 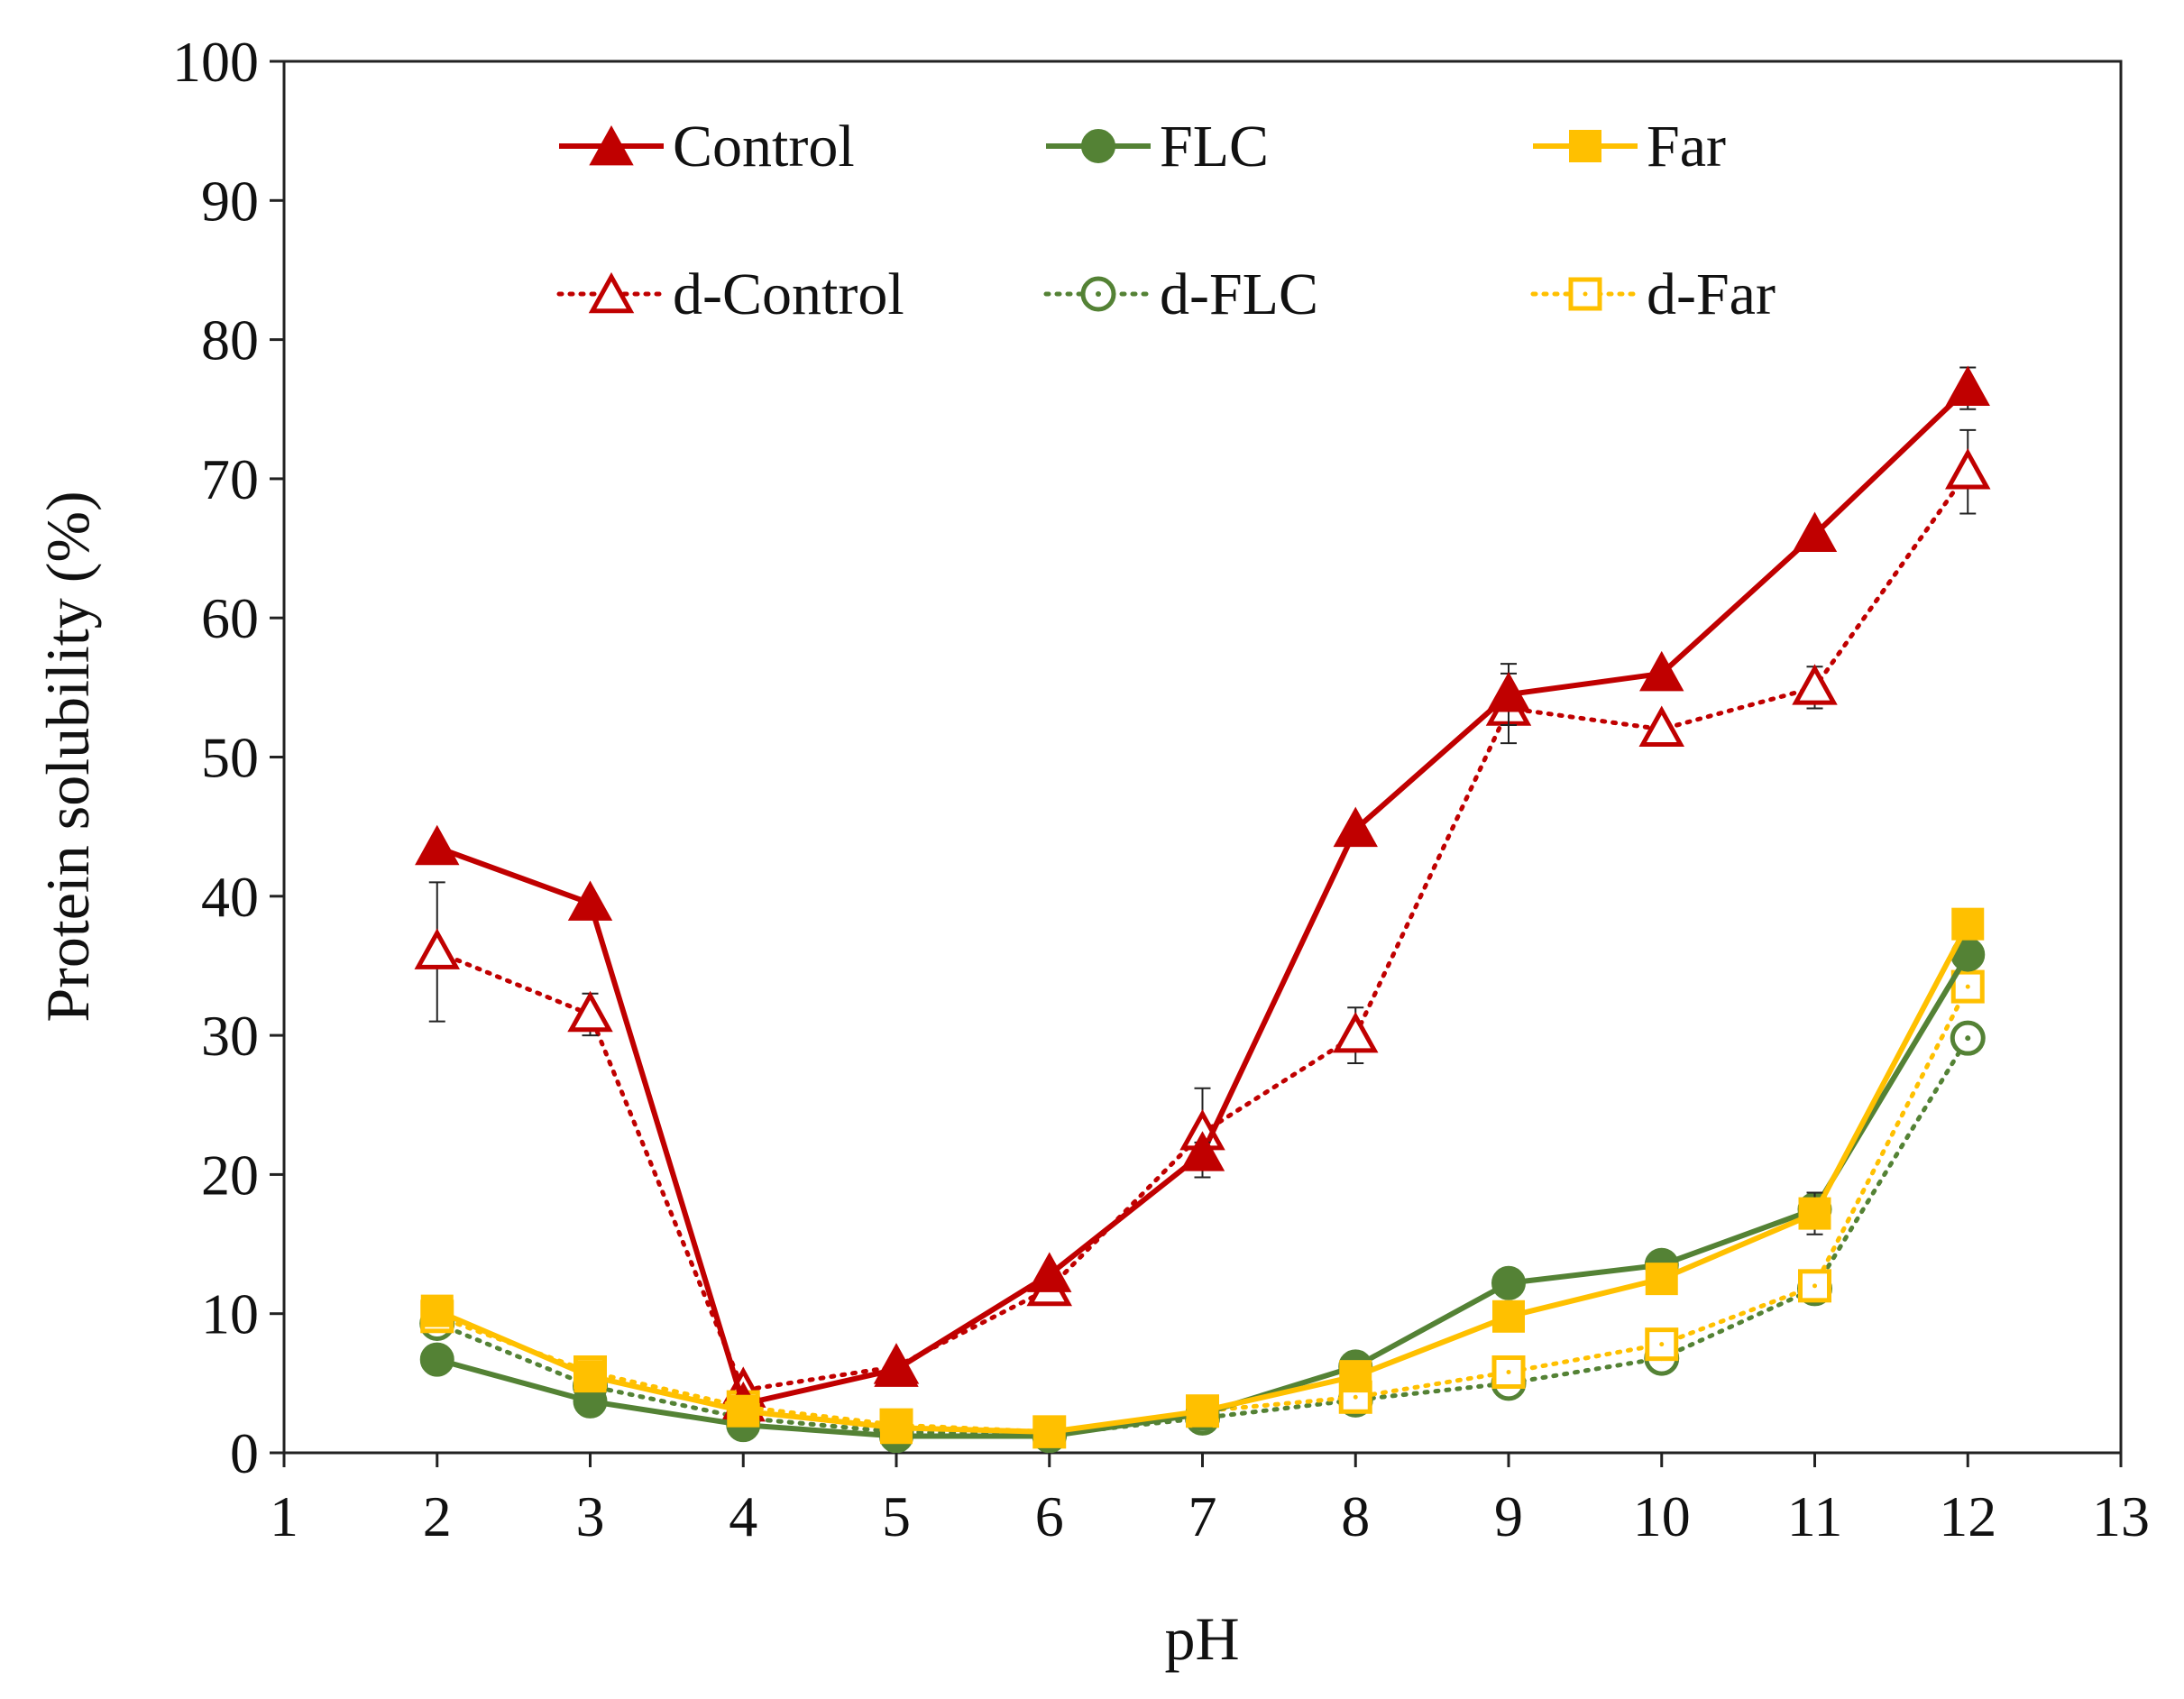 I want to click on legend-item-flc: FLC, so click(x=1157, y=146).